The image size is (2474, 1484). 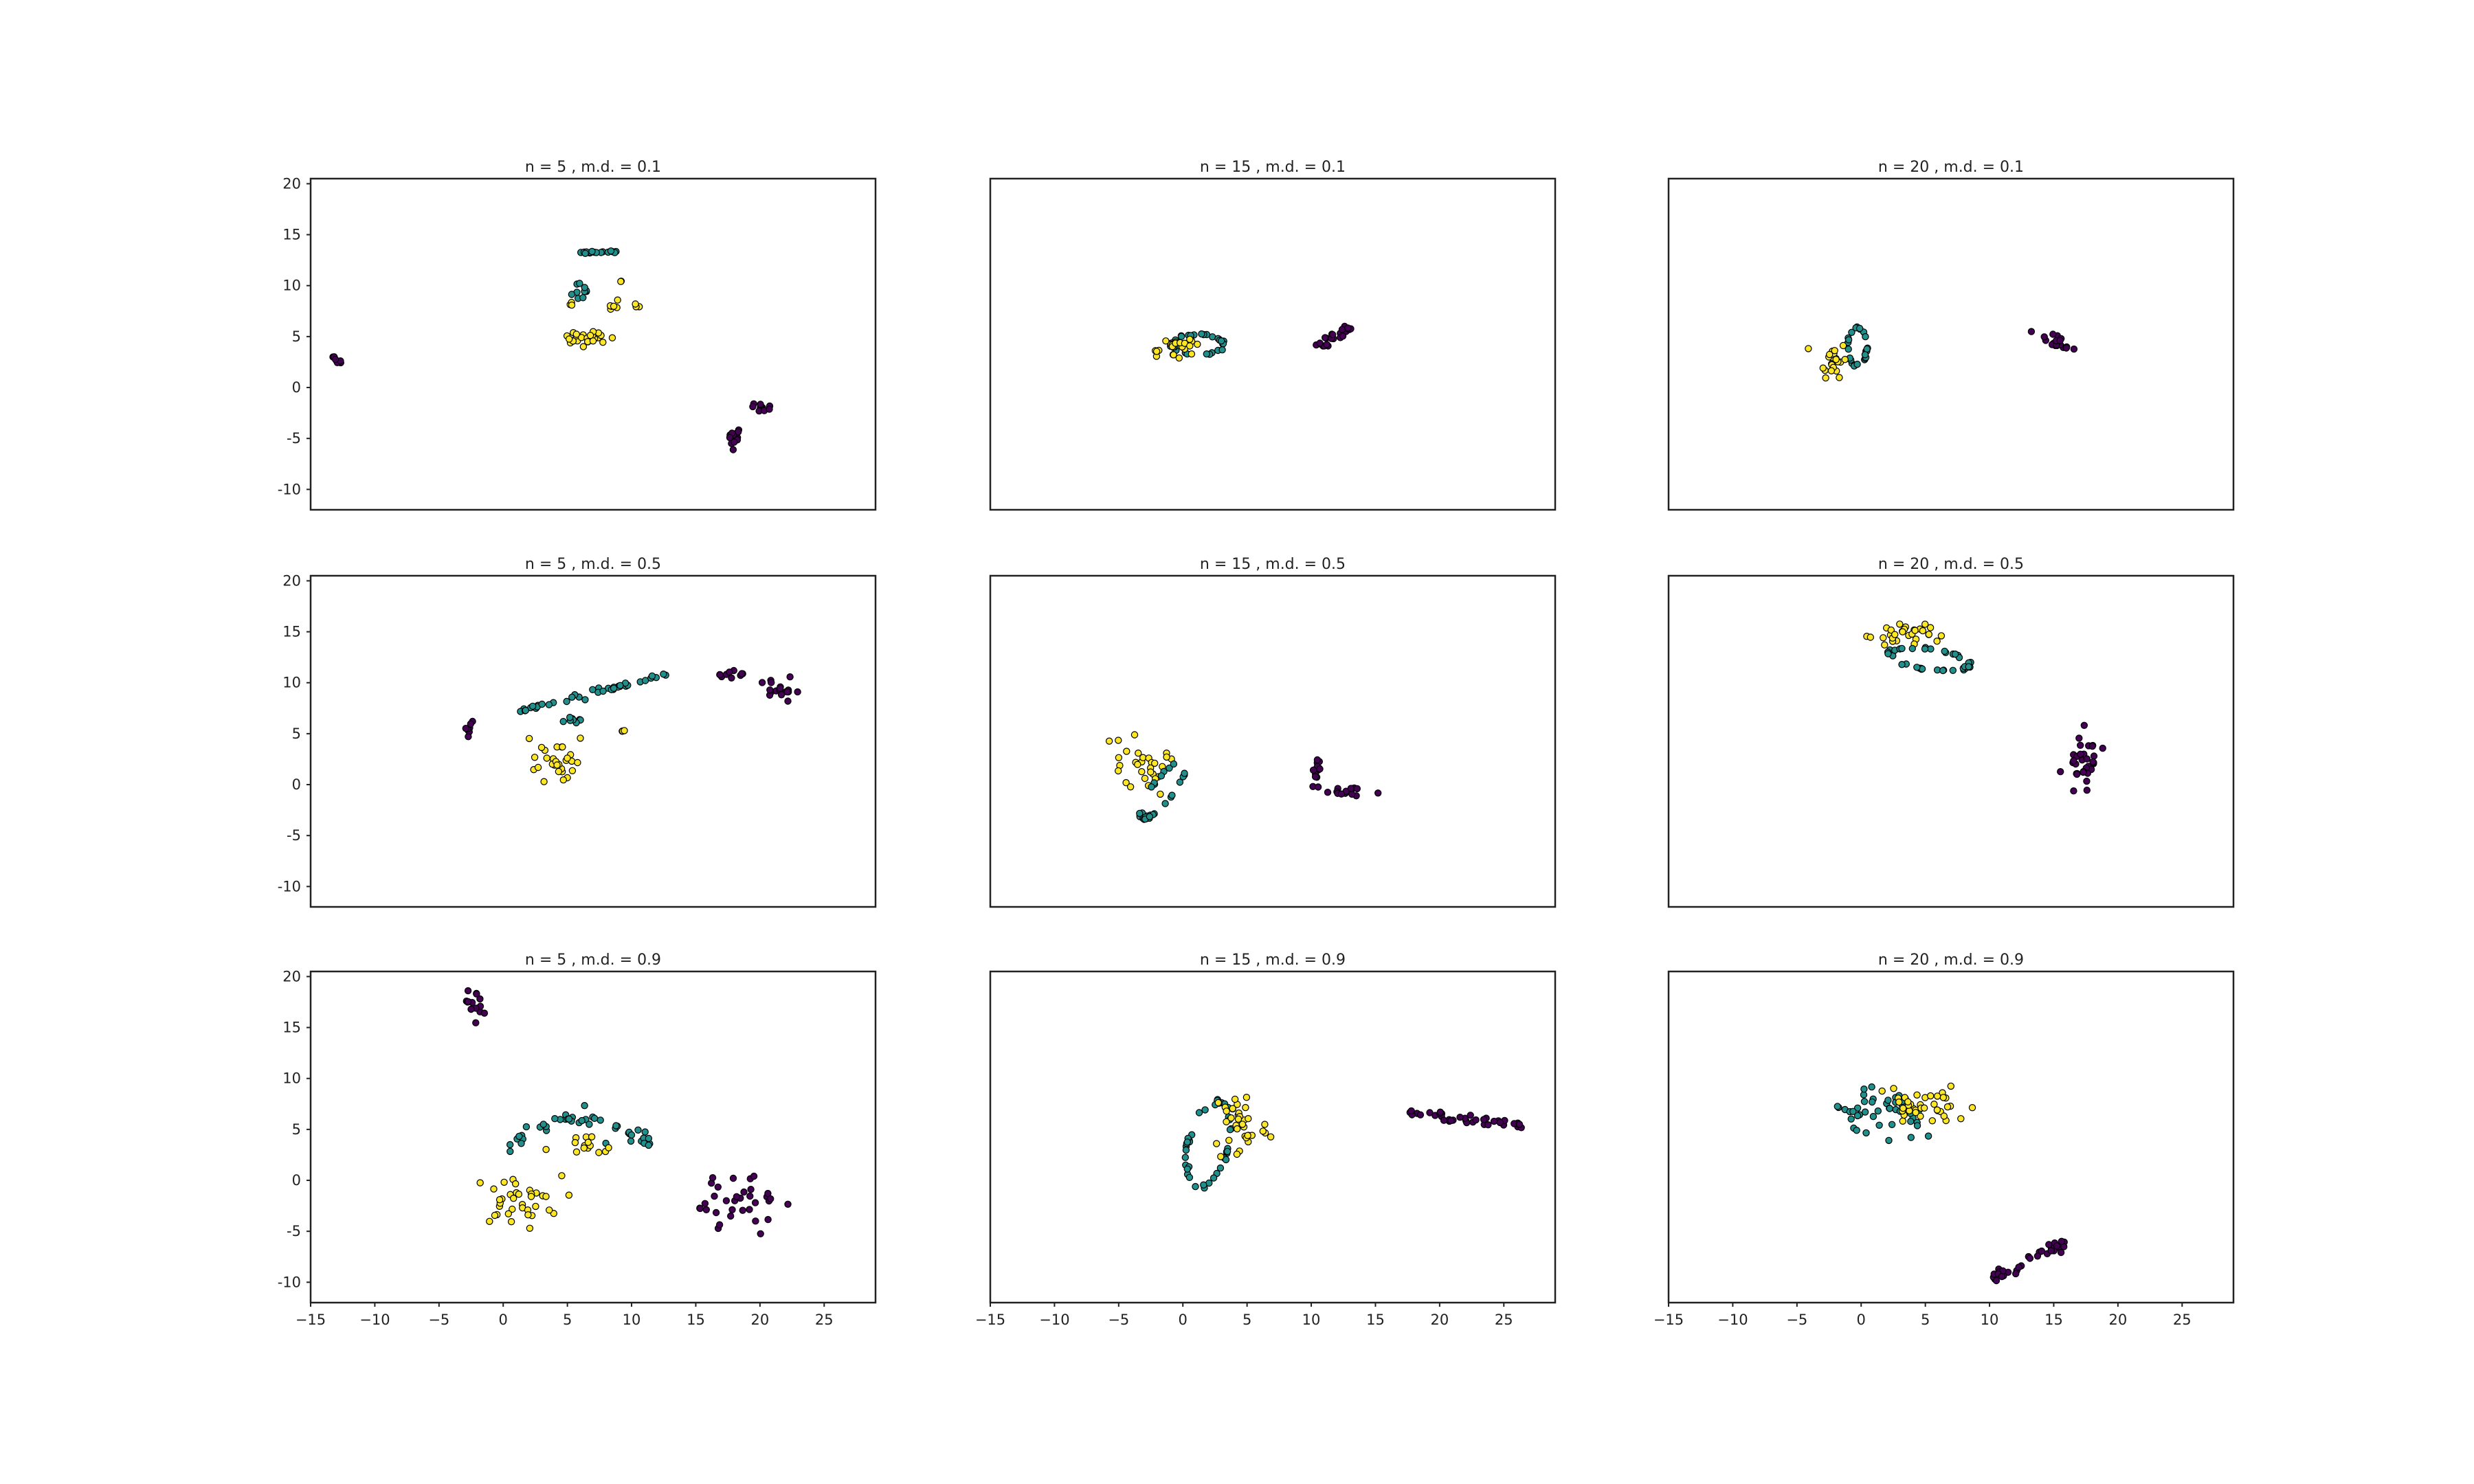 What do you see at coordinates (291, 183) in the screenshot?
I see `y-tick-label: 20` at bounding box center [291, 183].